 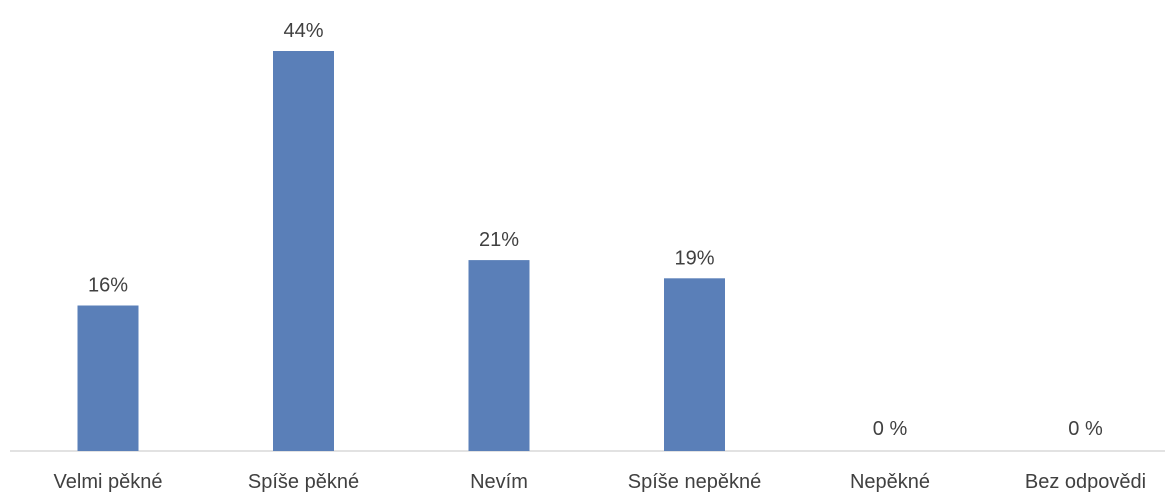 I want to click on data-label-1: 44%, so click(x=303, y=31).